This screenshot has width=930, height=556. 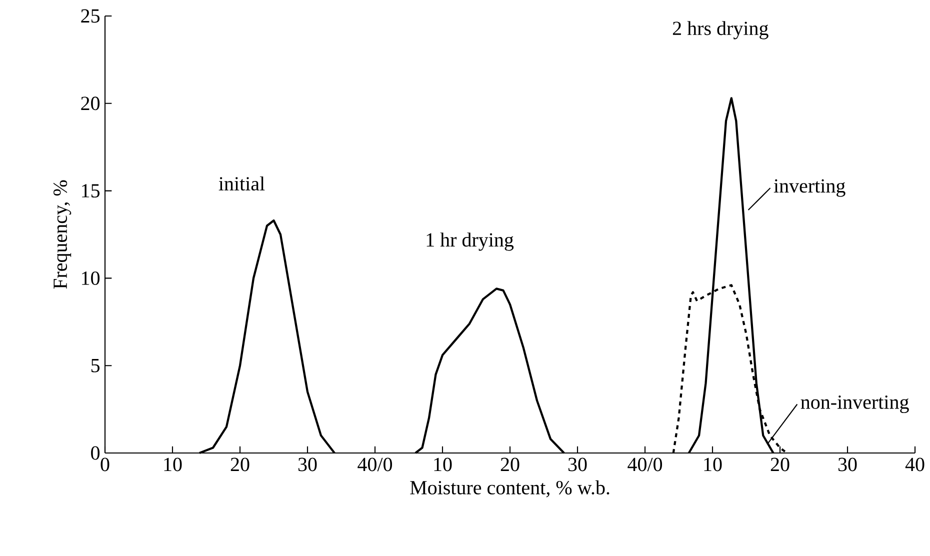 I want to click on annotation: 2 hrs drying, so click(x=720, y=30).